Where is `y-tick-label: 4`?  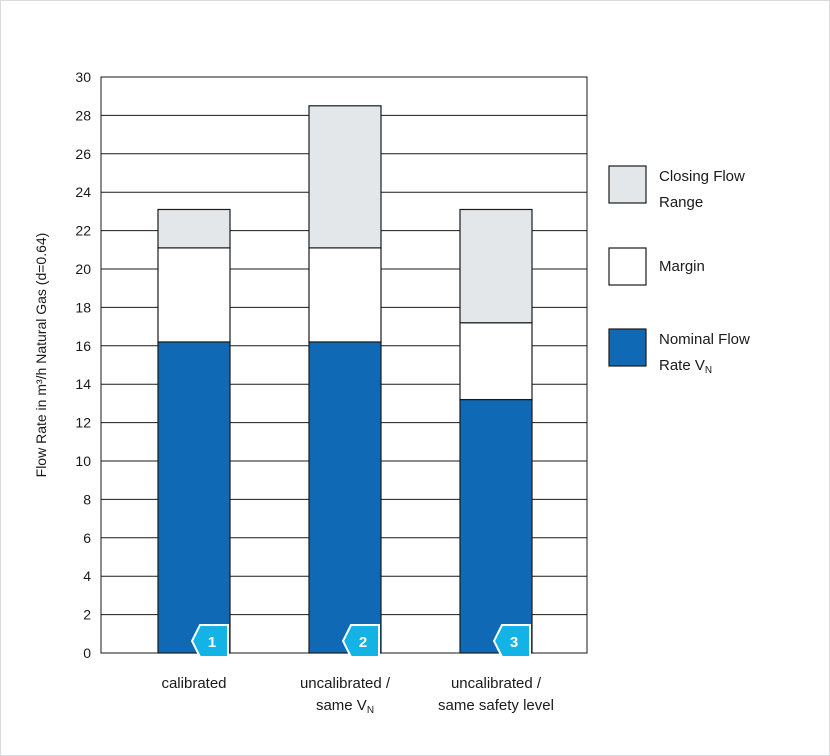 y-tick-label: 4 is located at coordinates (87, 576).